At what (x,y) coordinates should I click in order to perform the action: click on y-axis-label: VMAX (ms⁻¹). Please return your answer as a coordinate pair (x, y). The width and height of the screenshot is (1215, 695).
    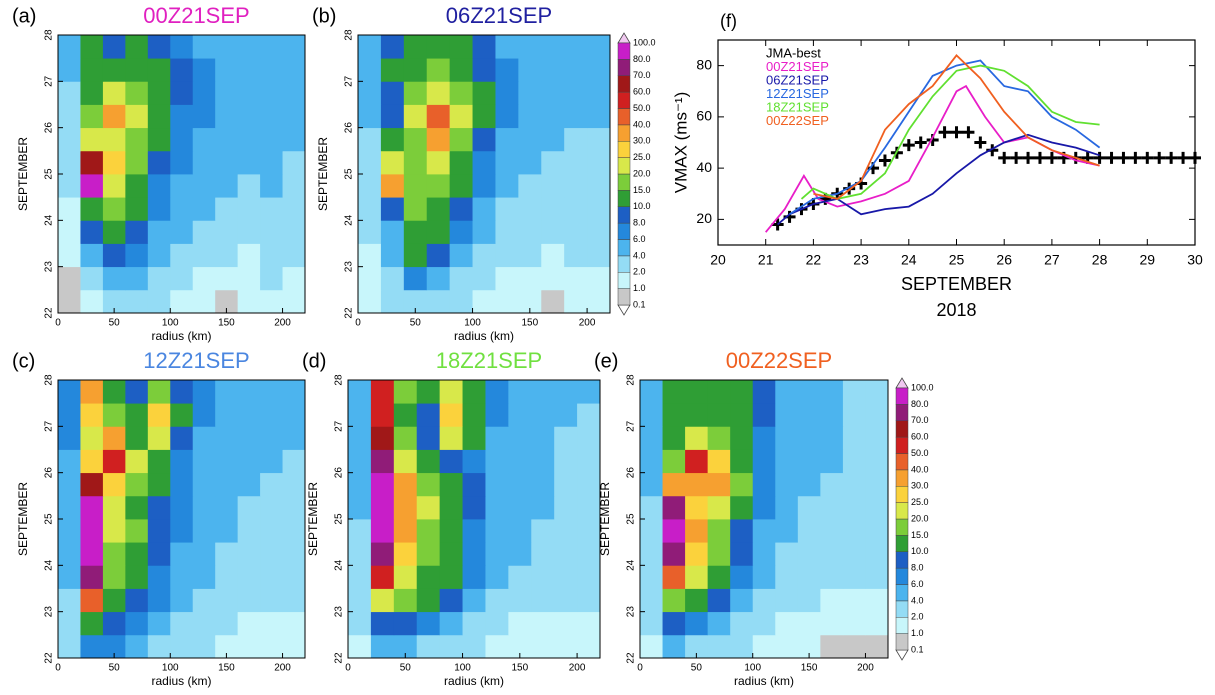
    Looking at the image, I should click on (680, 143).